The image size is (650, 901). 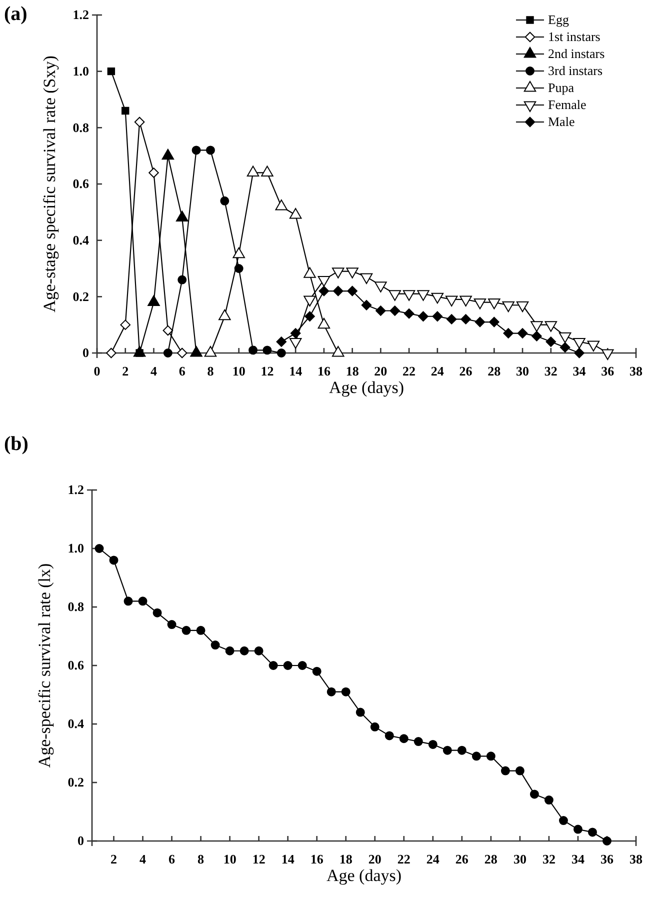 What do you see at coordinates (561, 87) in the screenshot?
I see `legend-label: Pupa` at bounding box center [561, 87].